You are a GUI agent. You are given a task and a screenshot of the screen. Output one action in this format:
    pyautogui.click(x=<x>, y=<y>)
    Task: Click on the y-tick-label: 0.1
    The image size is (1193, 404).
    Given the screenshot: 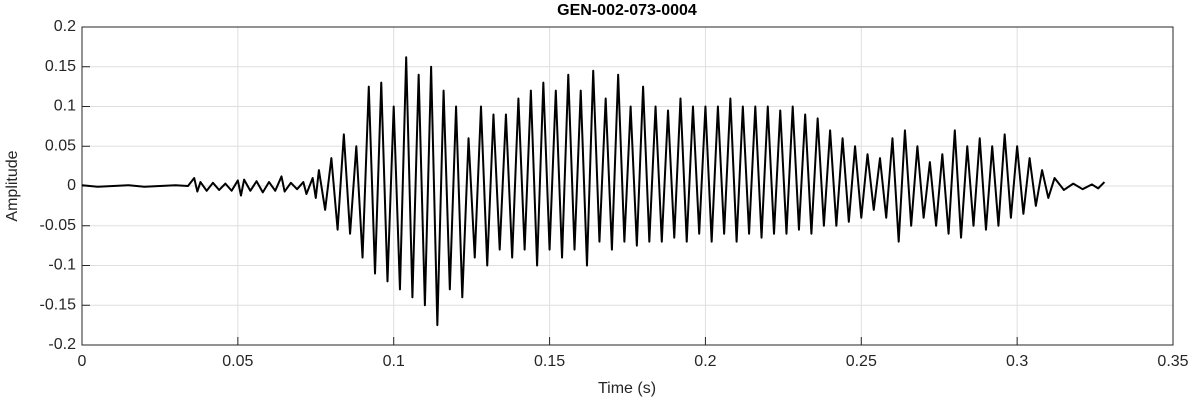 What is the action you would take?
    pyautogui.click(x=65, y=106)
    